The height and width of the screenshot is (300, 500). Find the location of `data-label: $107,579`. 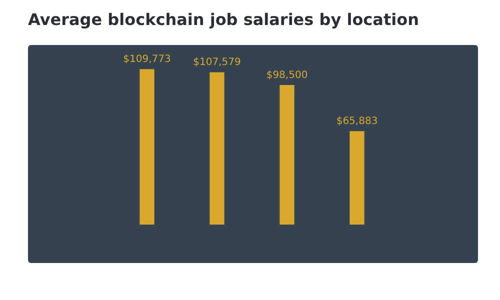

data-label: $107,579 is located at coordinates (217, 62).